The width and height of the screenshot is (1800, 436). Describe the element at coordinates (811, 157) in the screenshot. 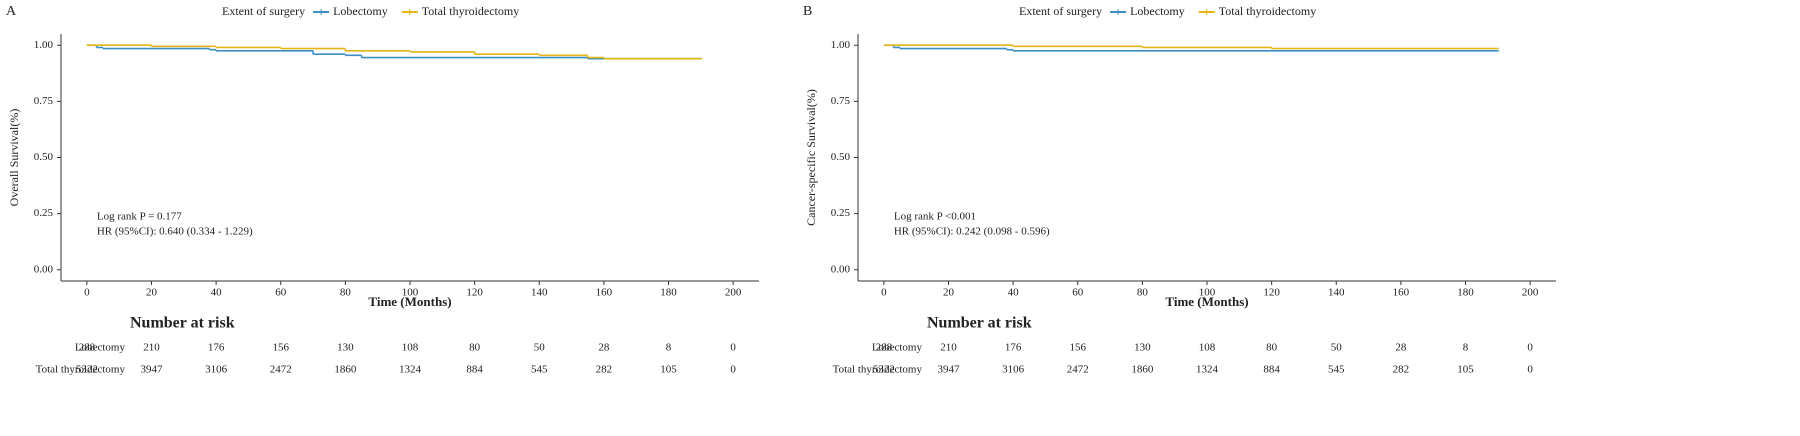

I see `y-axis-label: Cancer-specific Survival(%)` at that location.